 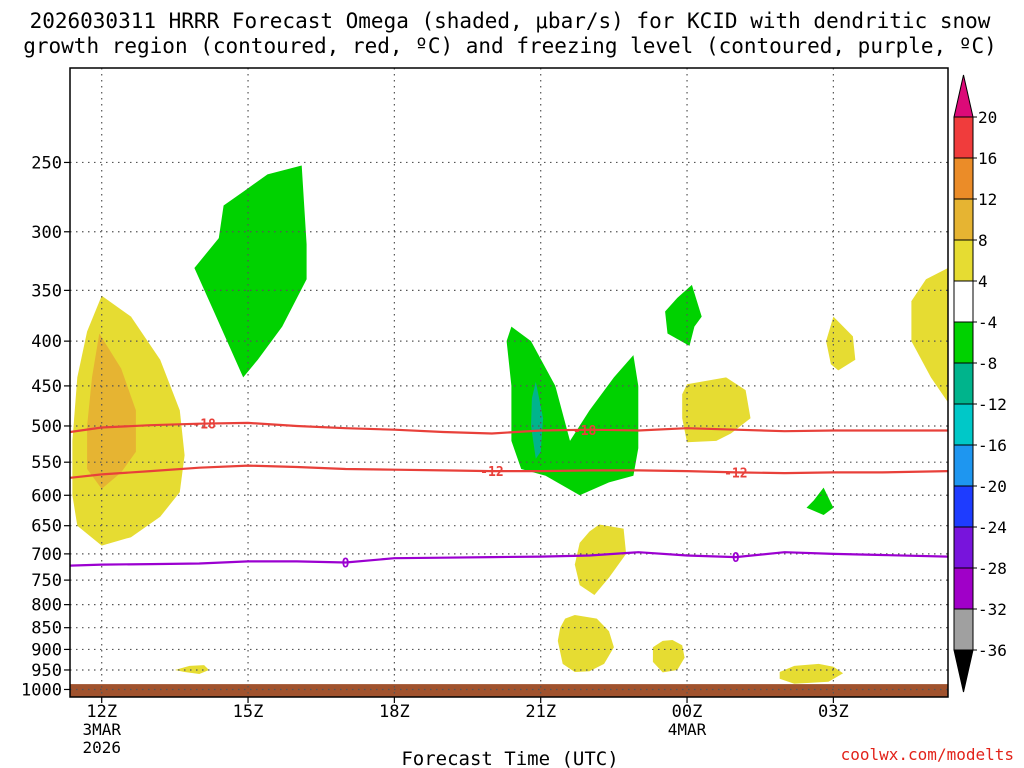 What do you see at coordinates (46, 496) in the screenshot?
I see `y-tick-label-600: 600` at bounding box center [46, 496].